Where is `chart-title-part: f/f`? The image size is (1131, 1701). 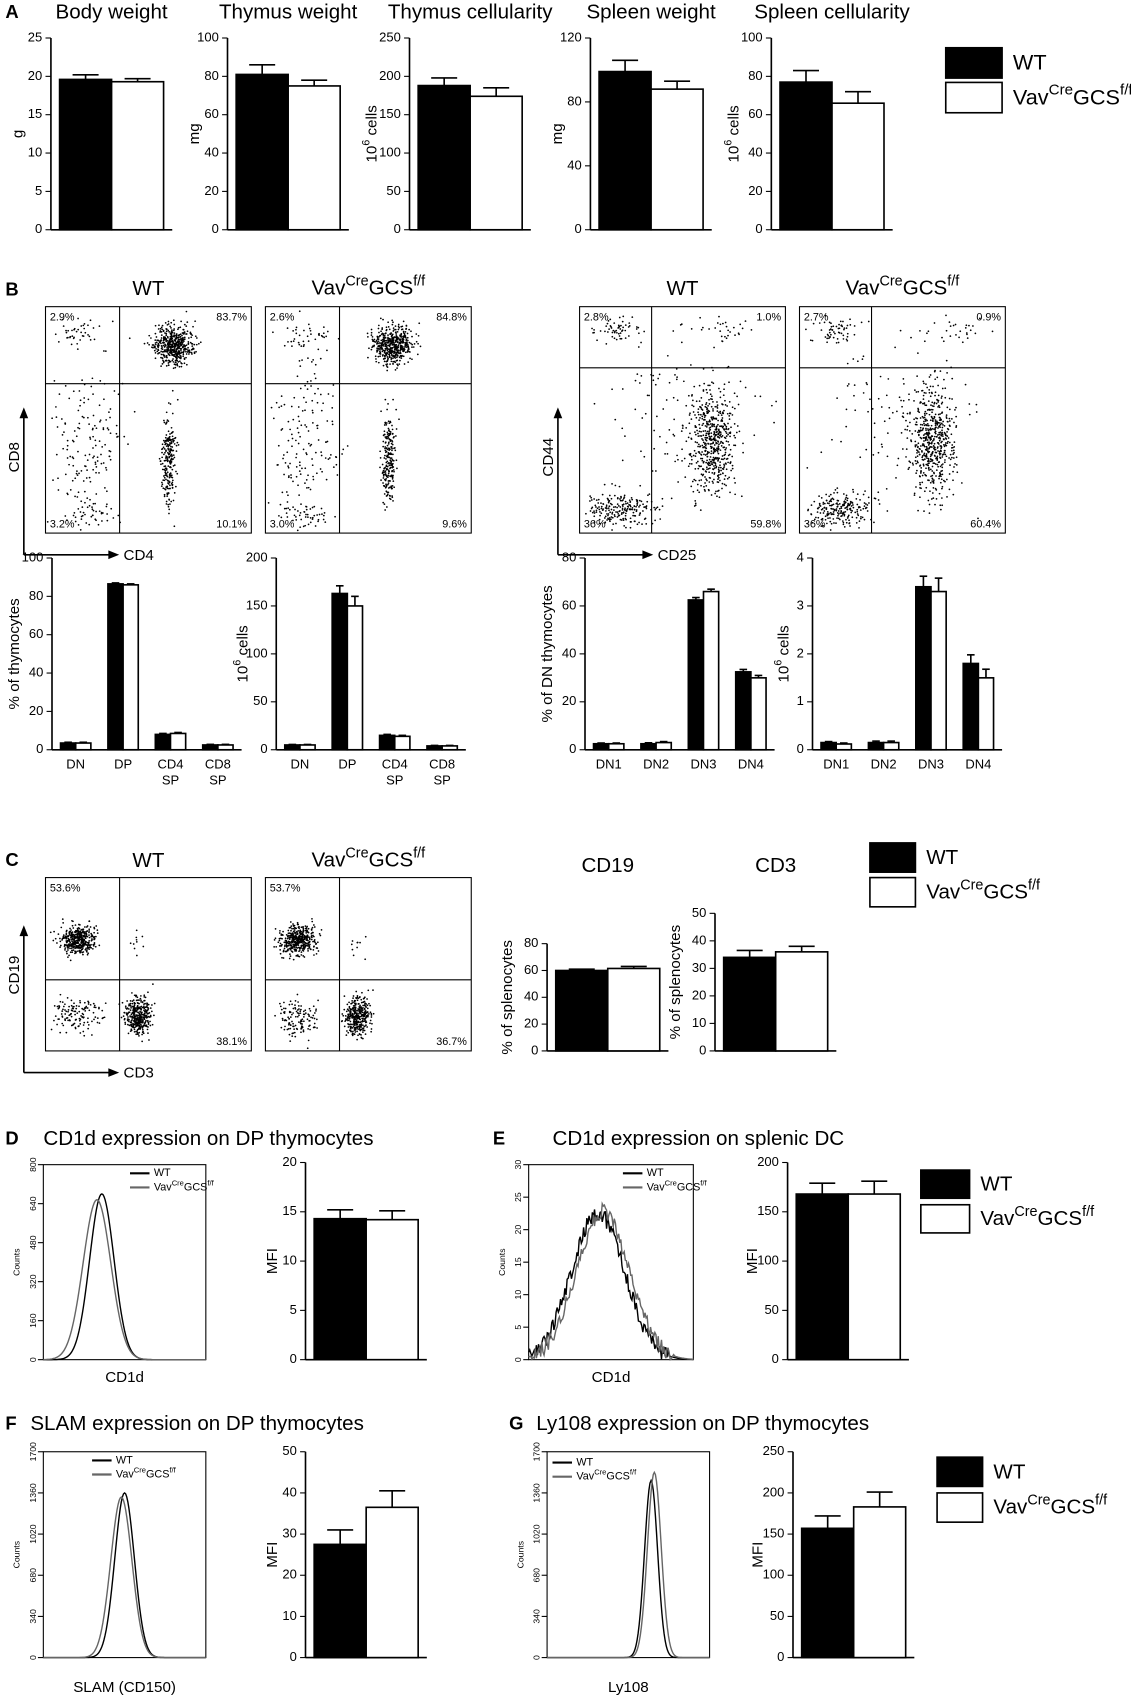 chart-title-part: f/f is located at coordinates (953, 281).